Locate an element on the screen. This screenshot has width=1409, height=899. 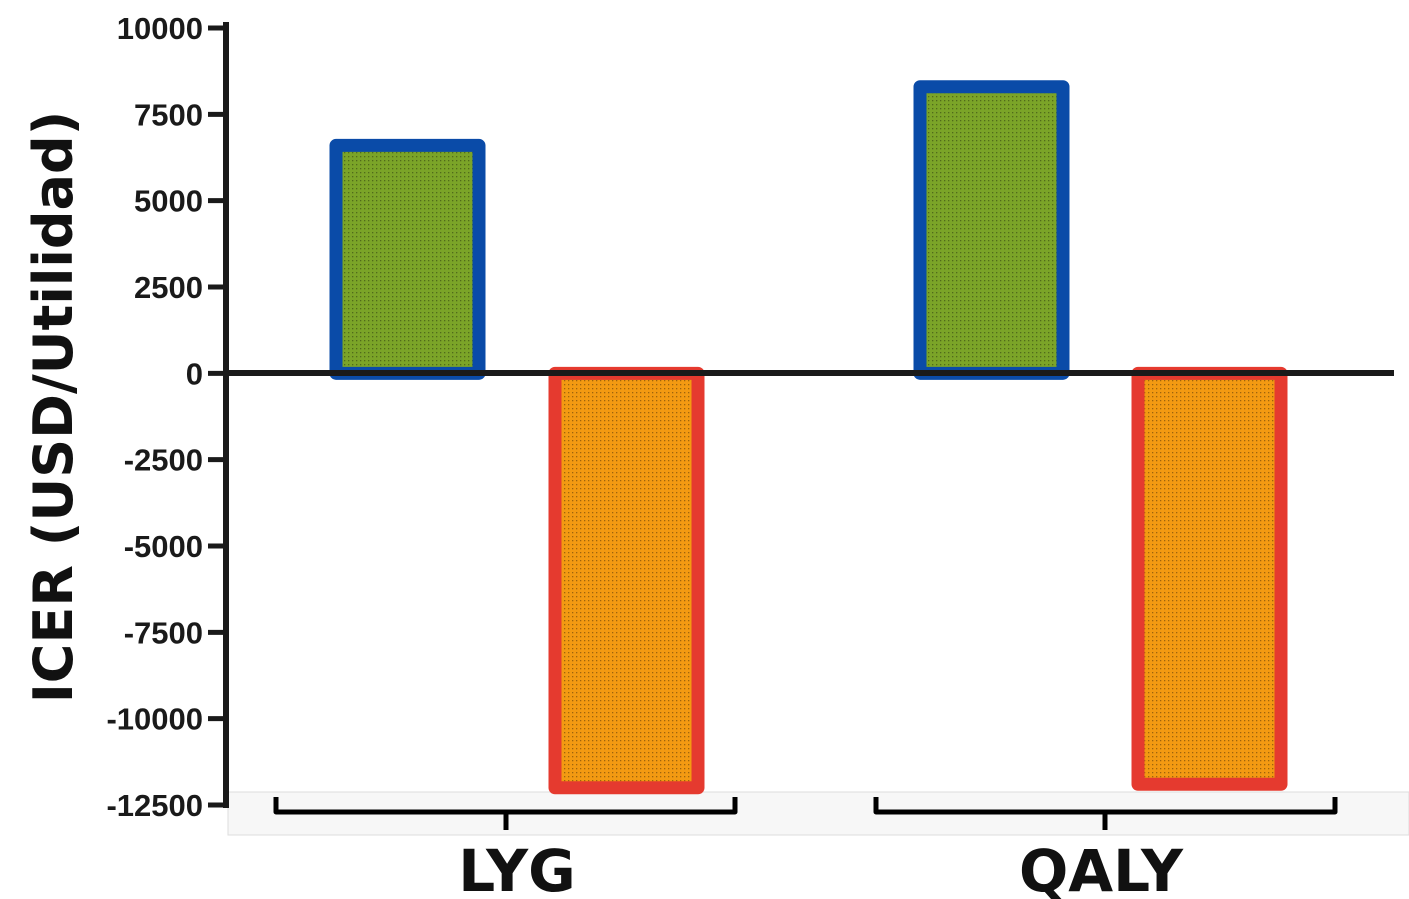
y-tick-label: 5000 is located at coordinates (168, 201).